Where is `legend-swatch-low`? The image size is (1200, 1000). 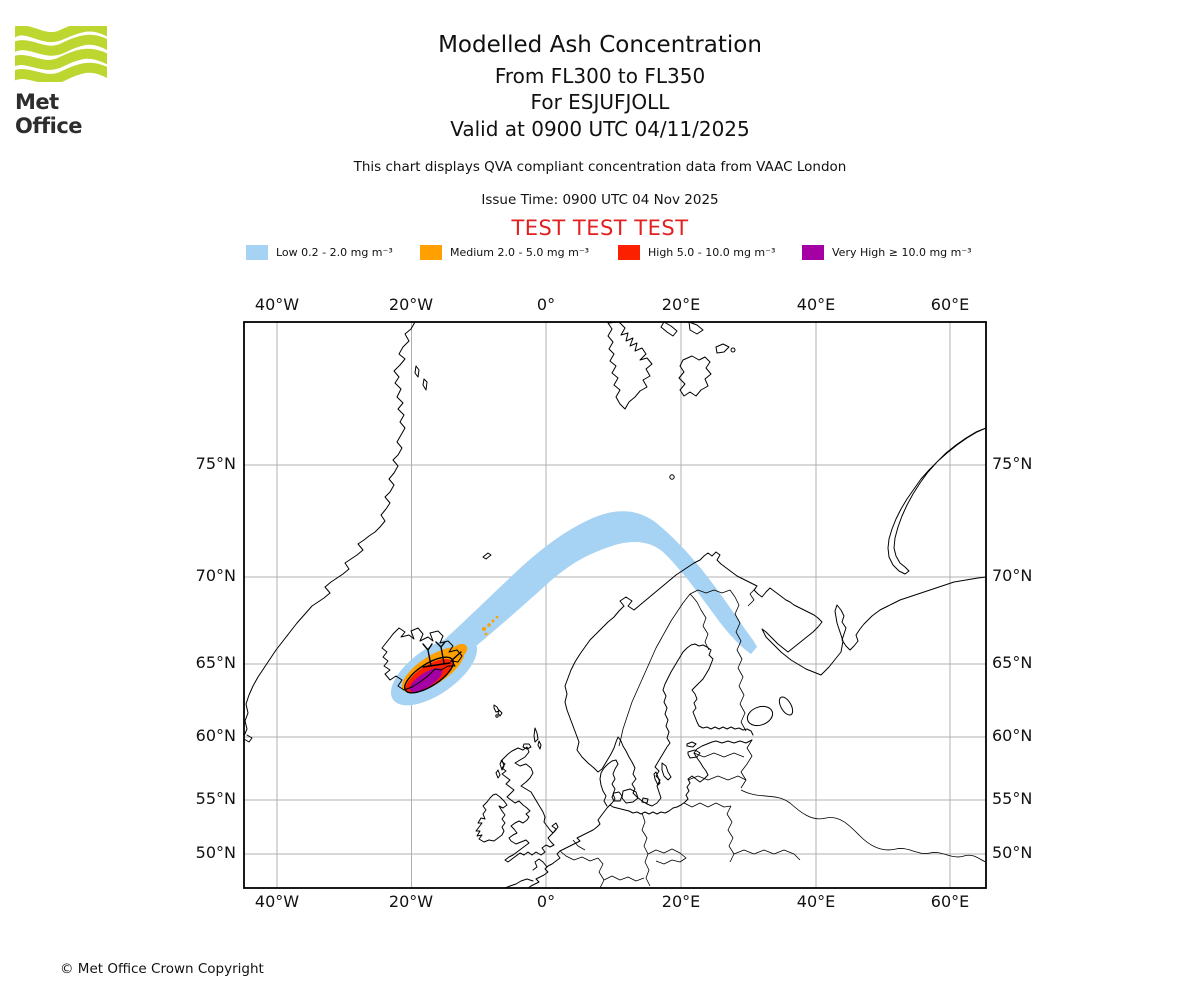 legend-swatch-low is located at coordinates (257, 252).